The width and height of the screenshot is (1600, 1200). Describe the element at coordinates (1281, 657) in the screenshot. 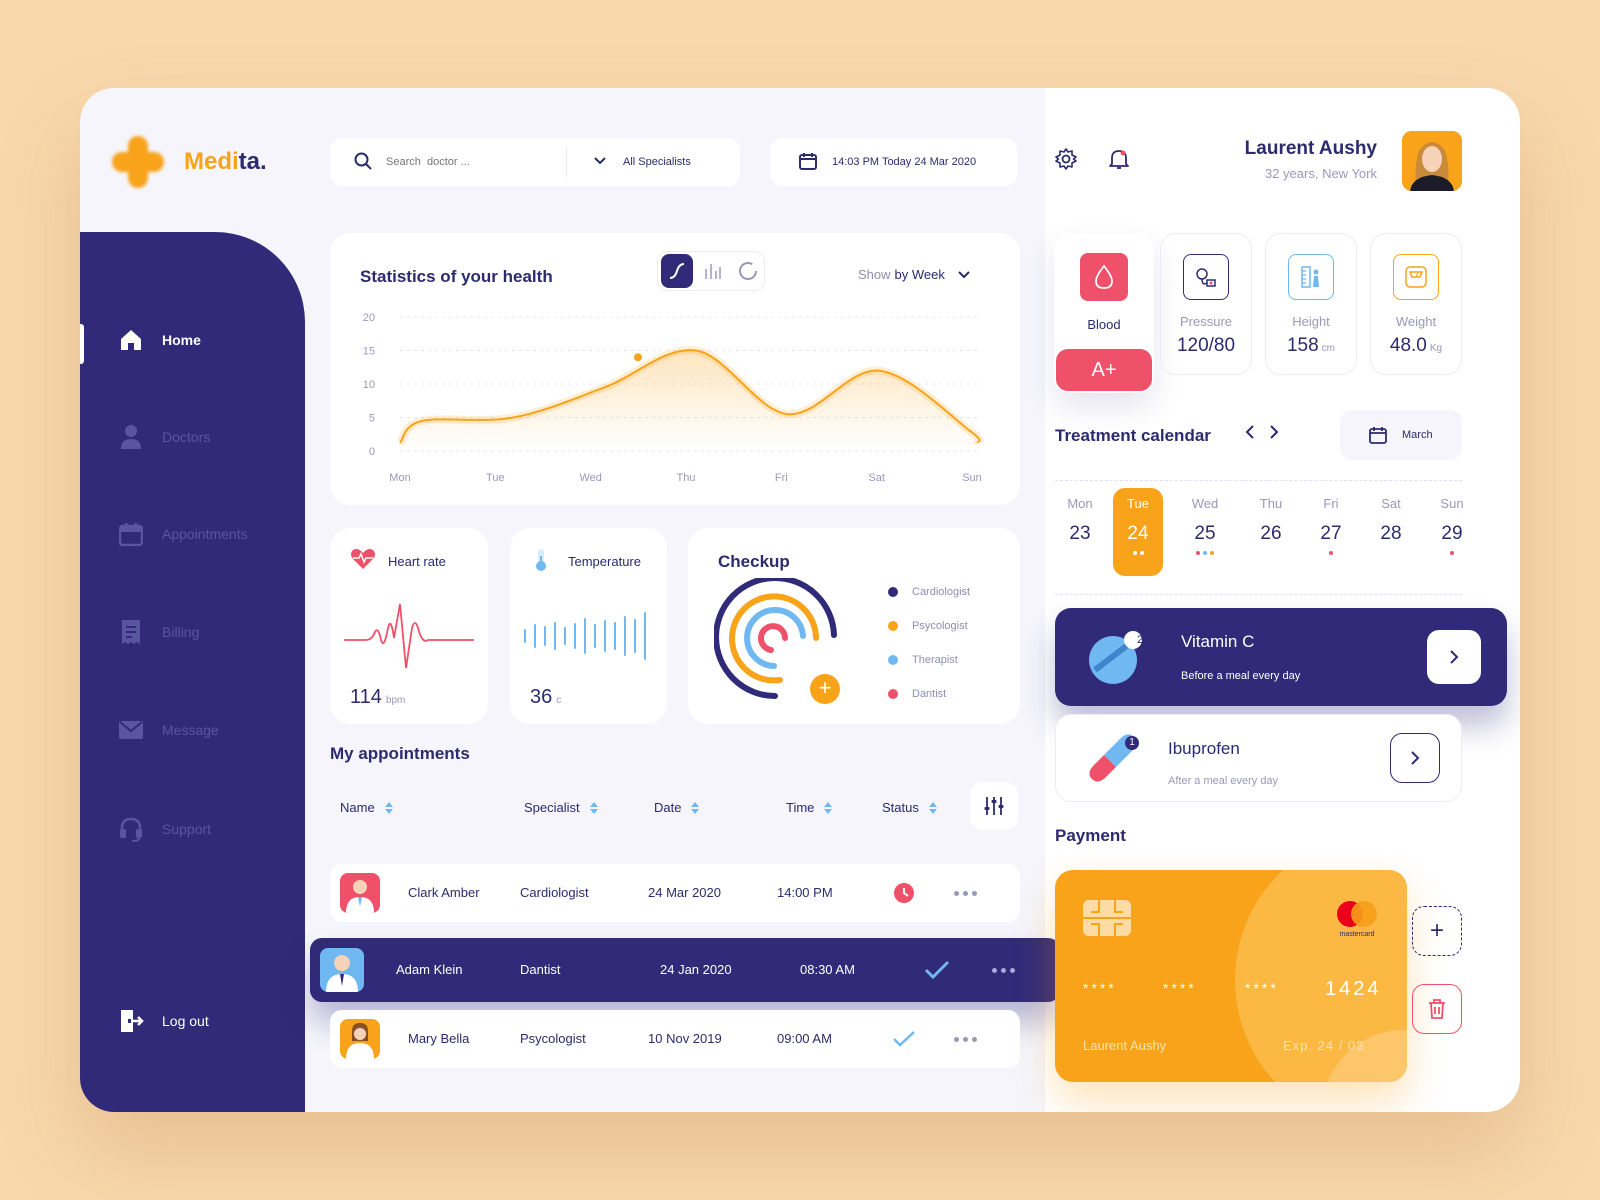

I see `medication-card: 2 Vitamin C Before a meal every day` at that location.